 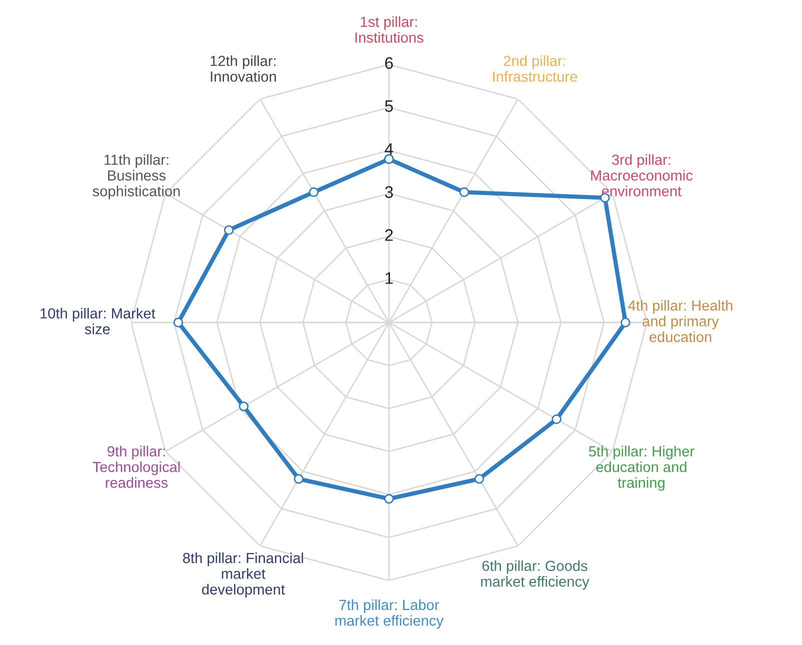 I want to click on spoke-label: 11th pillar: Business sophistication, so click(x=136, y=177).